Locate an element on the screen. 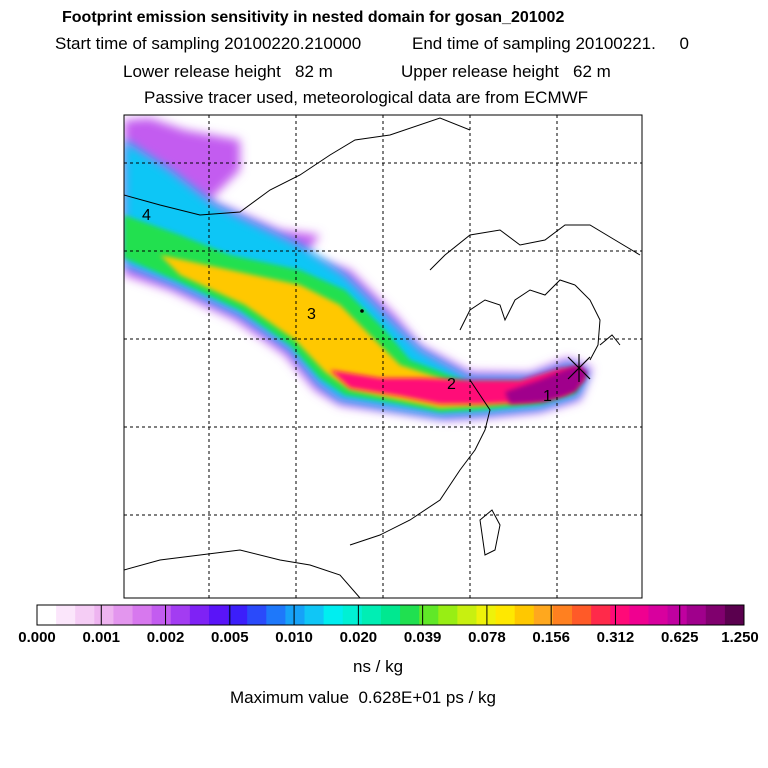 The image size is (768, 768). centroid-dot is located at coordinates (362, 311).